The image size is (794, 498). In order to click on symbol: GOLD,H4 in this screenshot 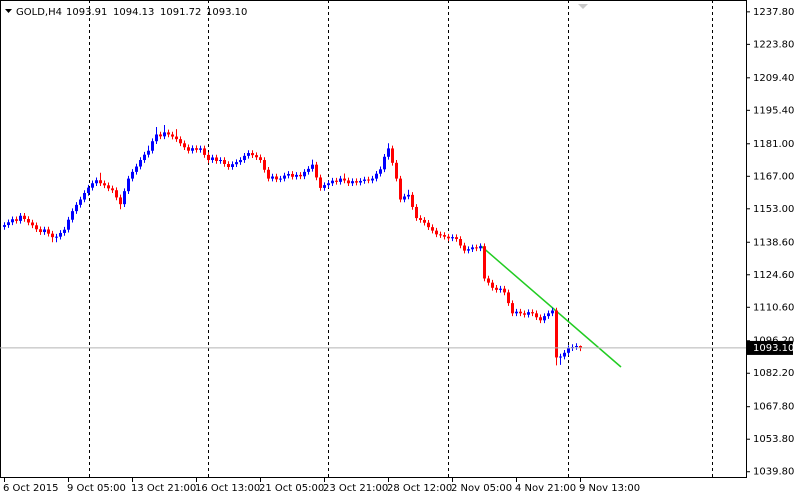, I will do `click(39, 12)`.